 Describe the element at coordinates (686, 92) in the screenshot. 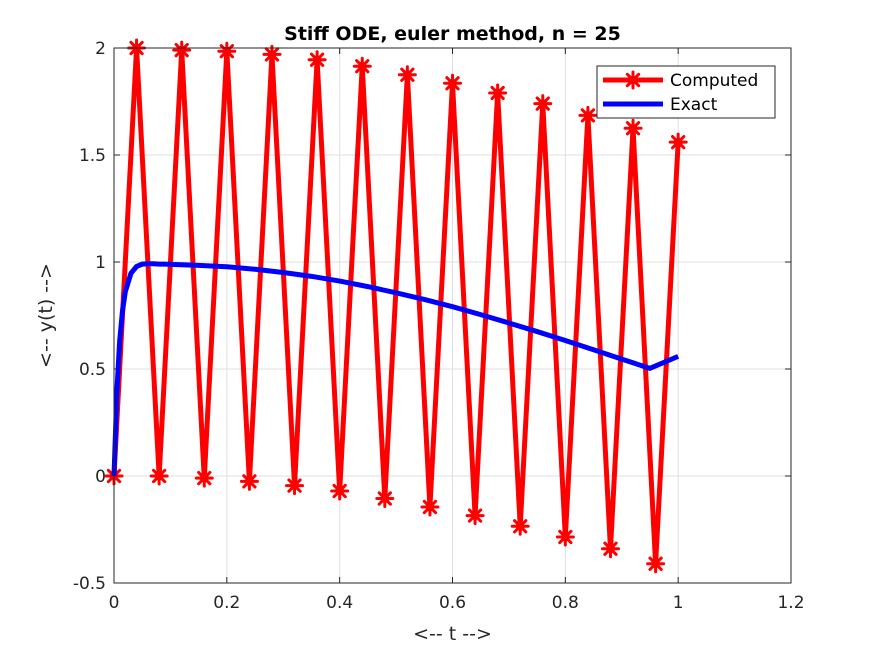

I see `legend: Computed Exact` at that location.